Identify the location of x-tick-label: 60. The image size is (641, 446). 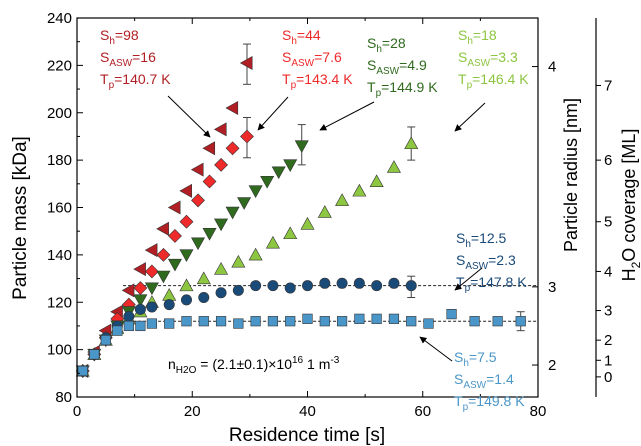
(422, 411).